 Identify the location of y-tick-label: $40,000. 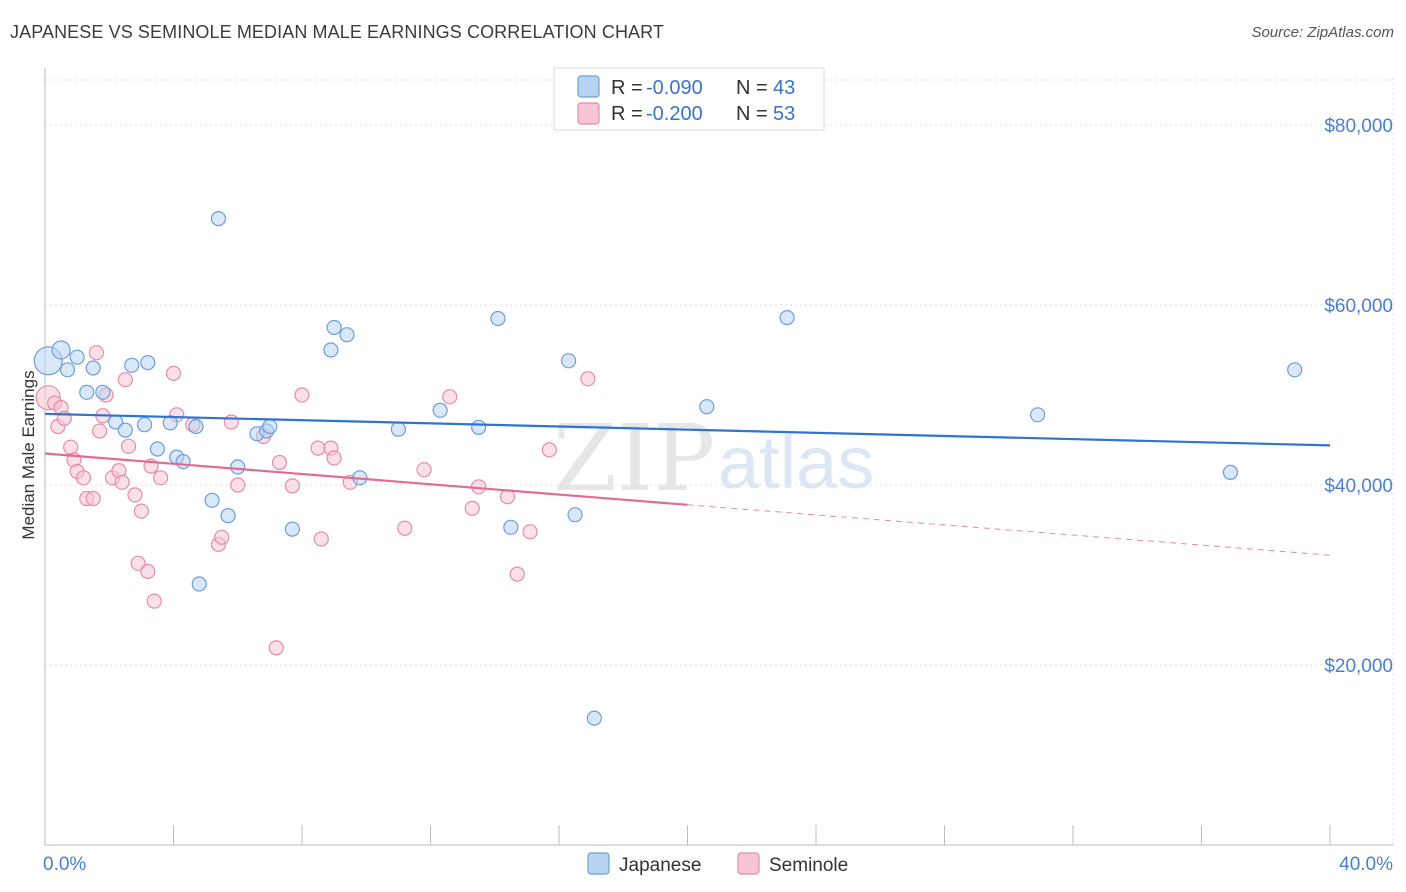
(1358, 486).